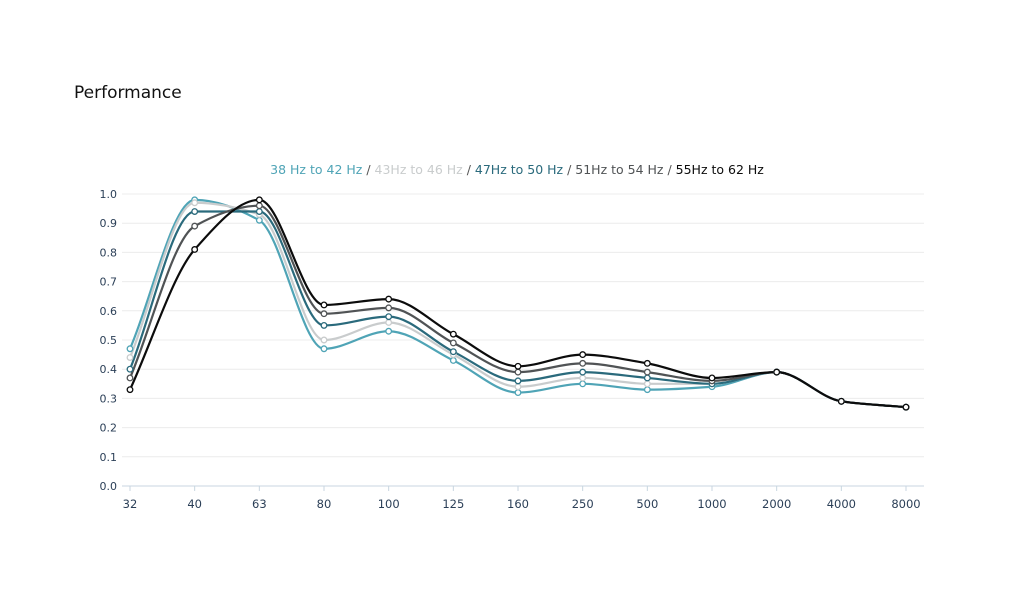 This screenshot has height=601, width=1024. Describe the element at coordinates (194, 504) in the screenshot. I see `x-tick-label: 40` at that location.